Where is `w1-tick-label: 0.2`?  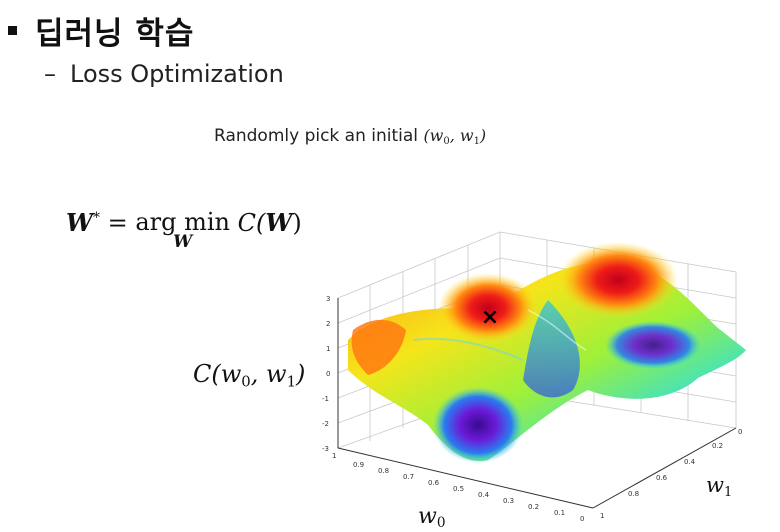 w1-tick-label: 0.2 is located at coordinates (717, 446).